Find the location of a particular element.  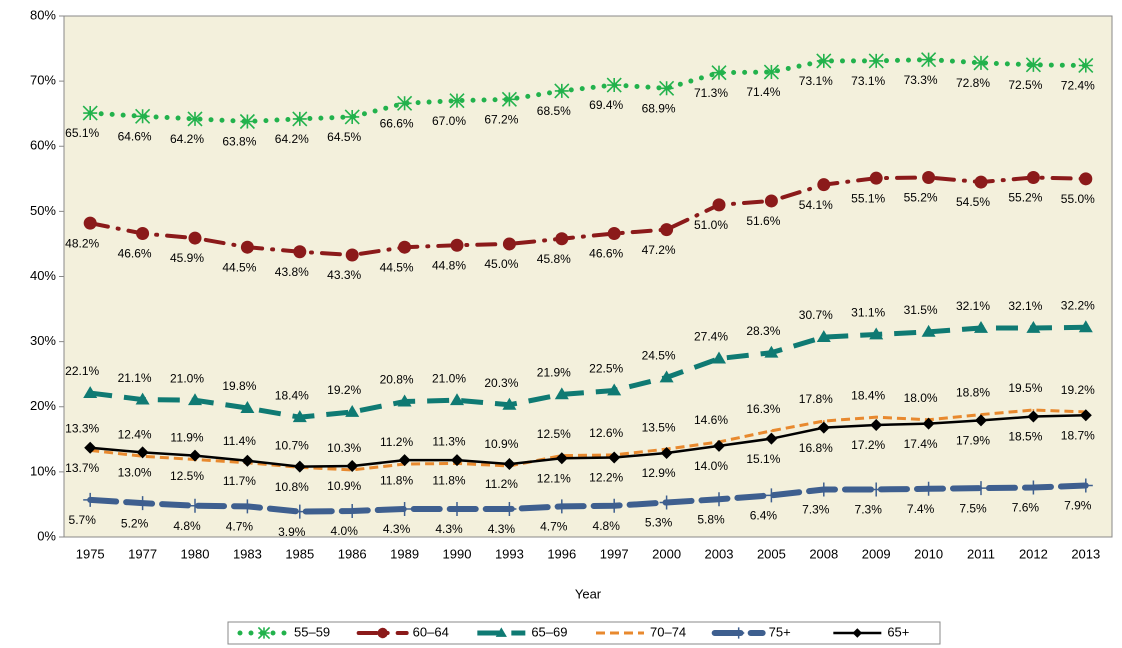

value-label: 48.2% is located at coordinates (82, 243).